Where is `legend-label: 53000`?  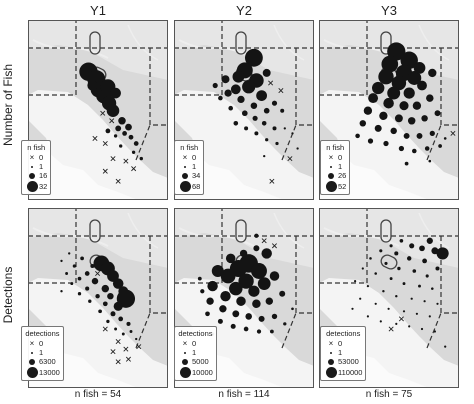 legend-label: 53000 is located at coordinates (348, 361).